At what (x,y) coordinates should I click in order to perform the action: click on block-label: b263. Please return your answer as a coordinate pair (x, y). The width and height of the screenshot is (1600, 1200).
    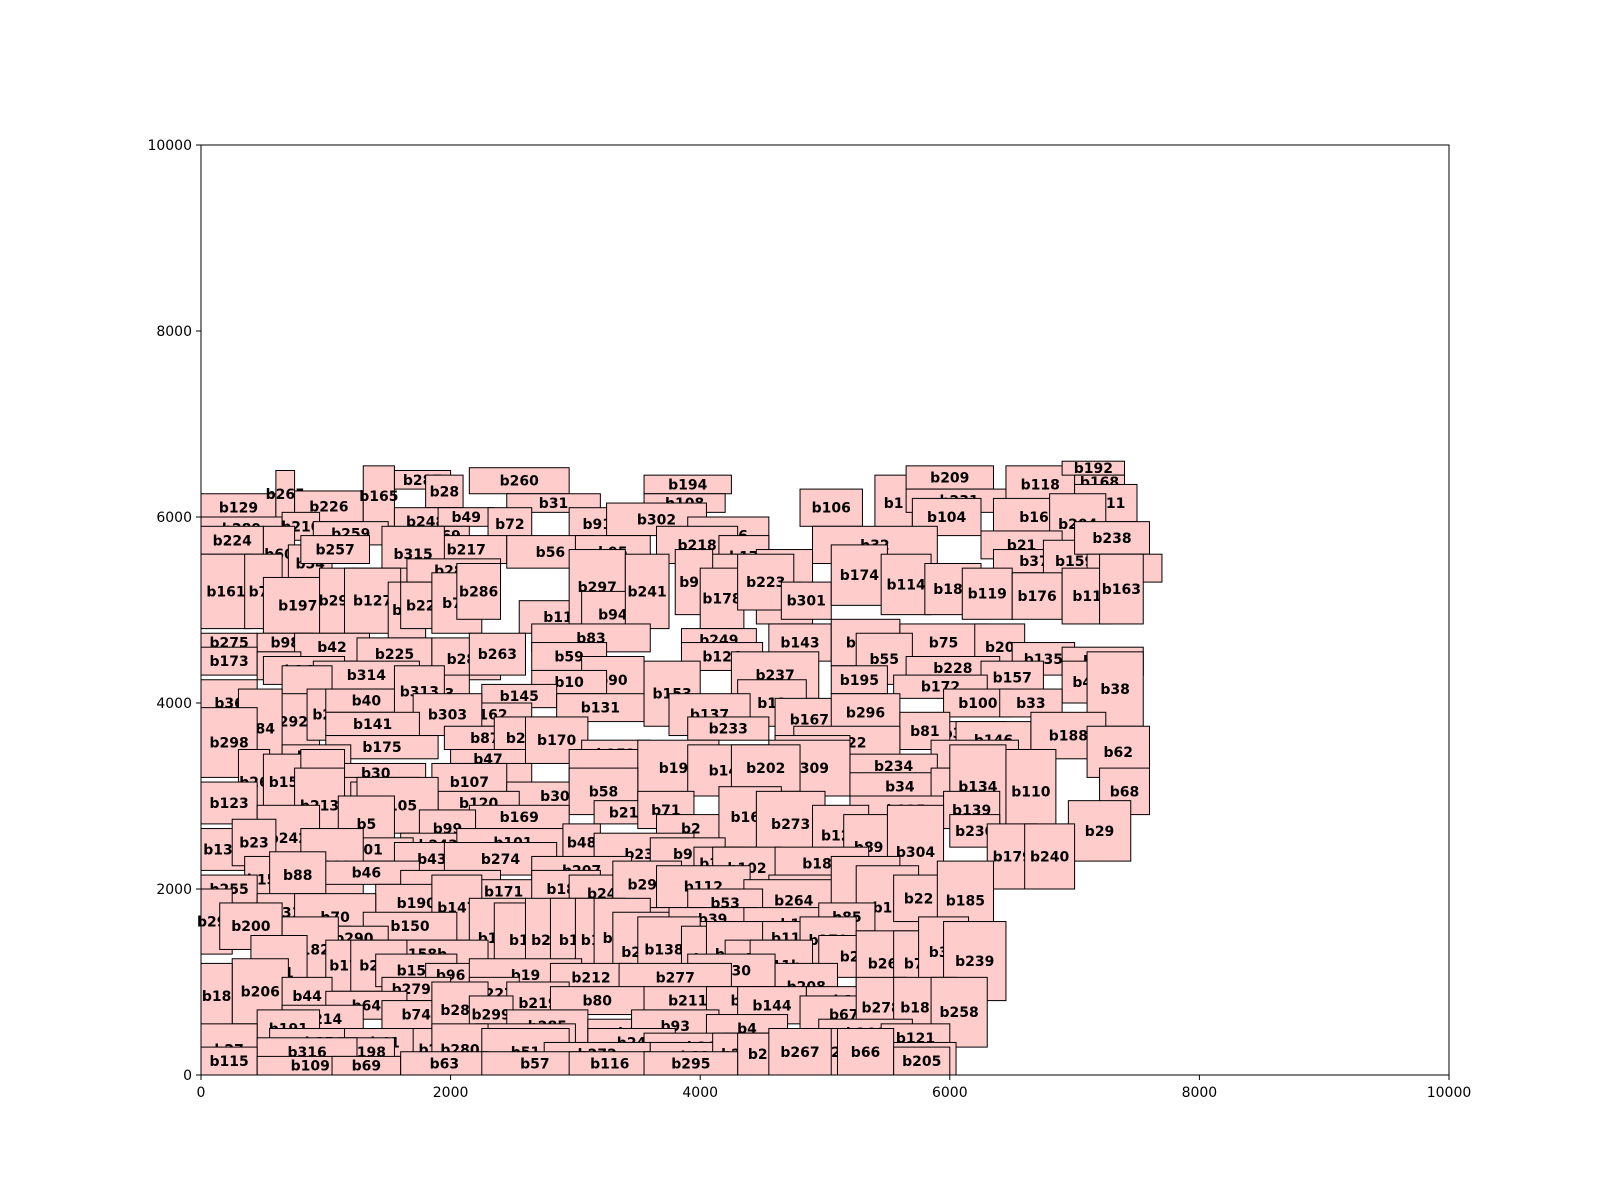
    Looking at the image, I should click on (497, 655).